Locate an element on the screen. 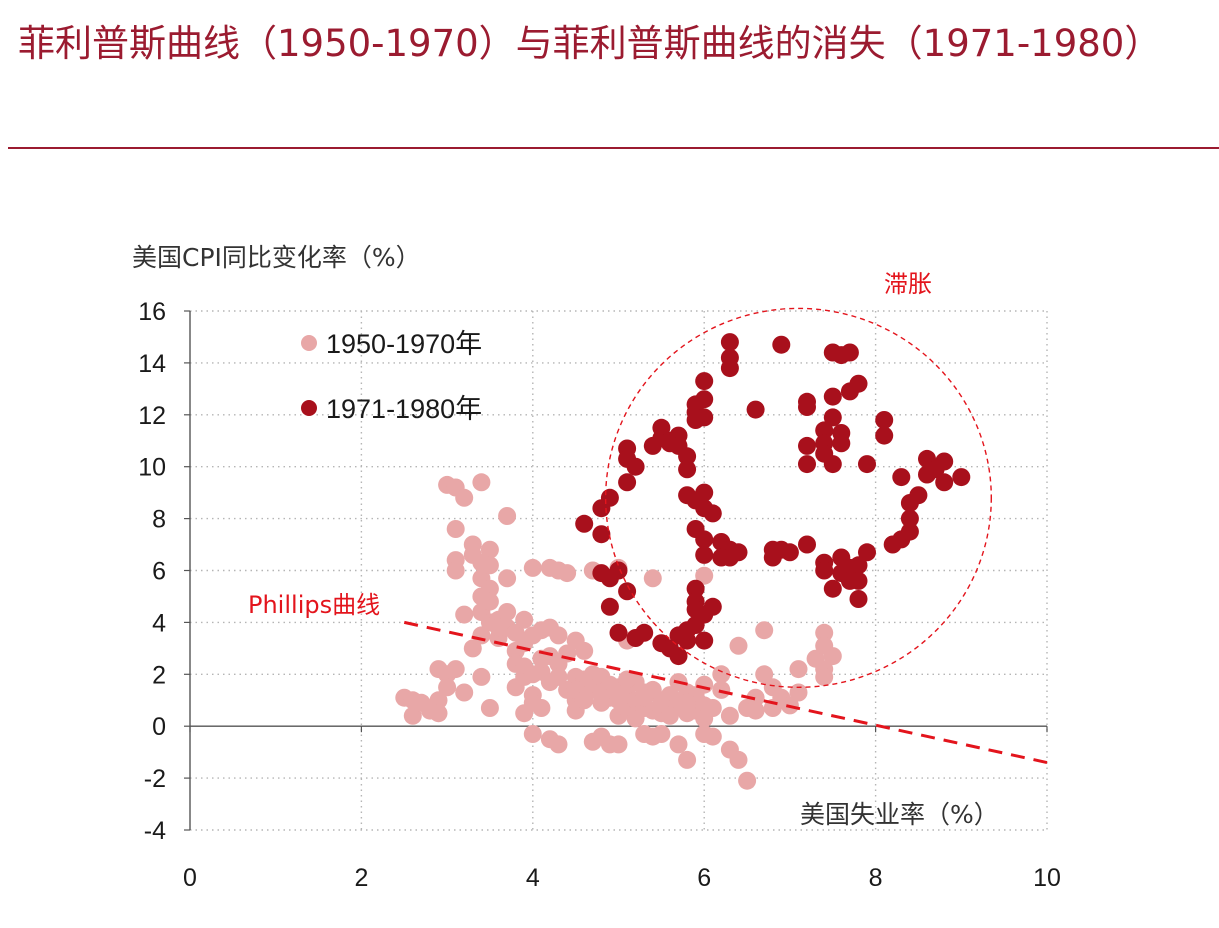 This screenshot has width=1219, height=928. y-tick-label: 12 is located at coordinates (152, 416).